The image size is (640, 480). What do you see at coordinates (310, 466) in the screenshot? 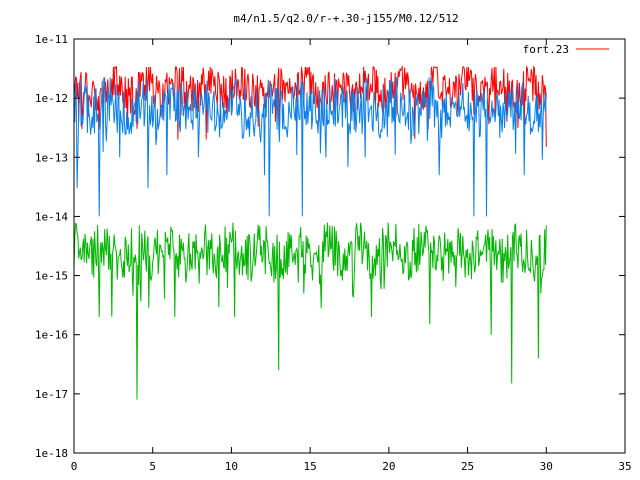
I see `x-tick-label: 15` at bounding box center [310, 466].